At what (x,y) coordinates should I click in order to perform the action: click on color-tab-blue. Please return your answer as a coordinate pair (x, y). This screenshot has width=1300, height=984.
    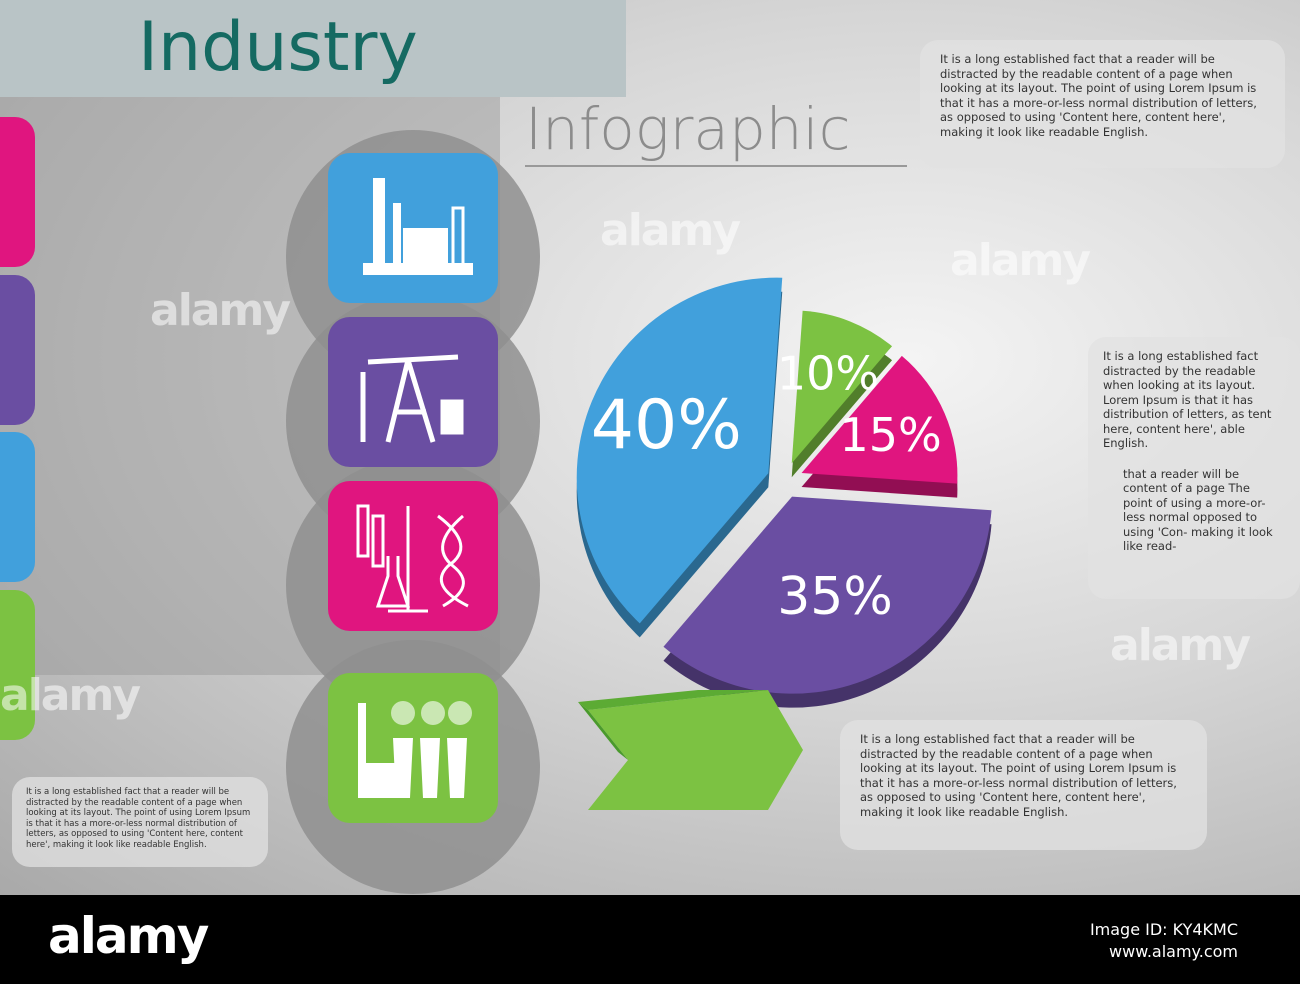
    Looking at the image, I should click on (17, 507).